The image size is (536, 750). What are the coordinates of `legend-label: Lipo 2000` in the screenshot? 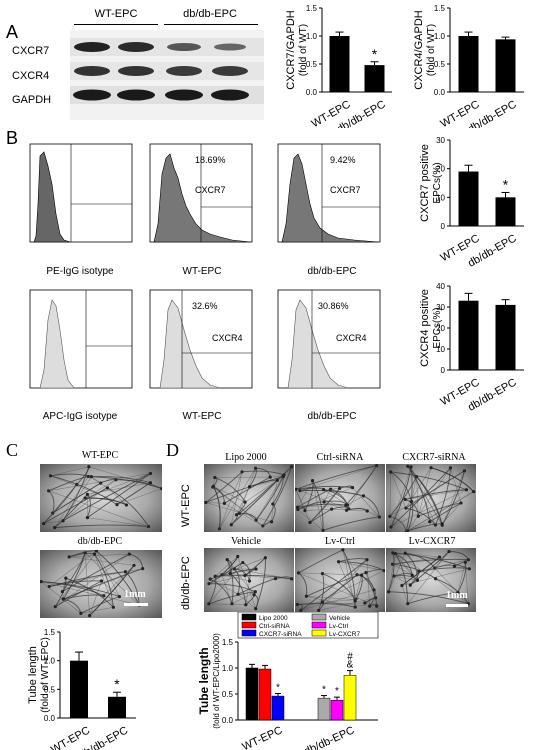 It's located at (273, 618).